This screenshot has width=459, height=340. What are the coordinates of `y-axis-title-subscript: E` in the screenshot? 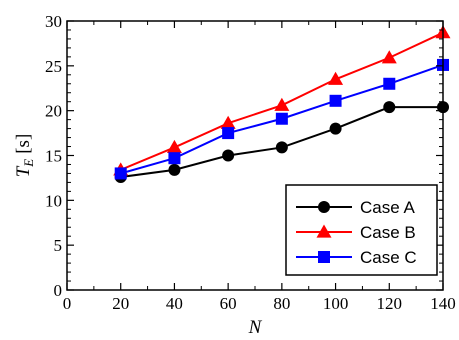 It's located at (28, 163).